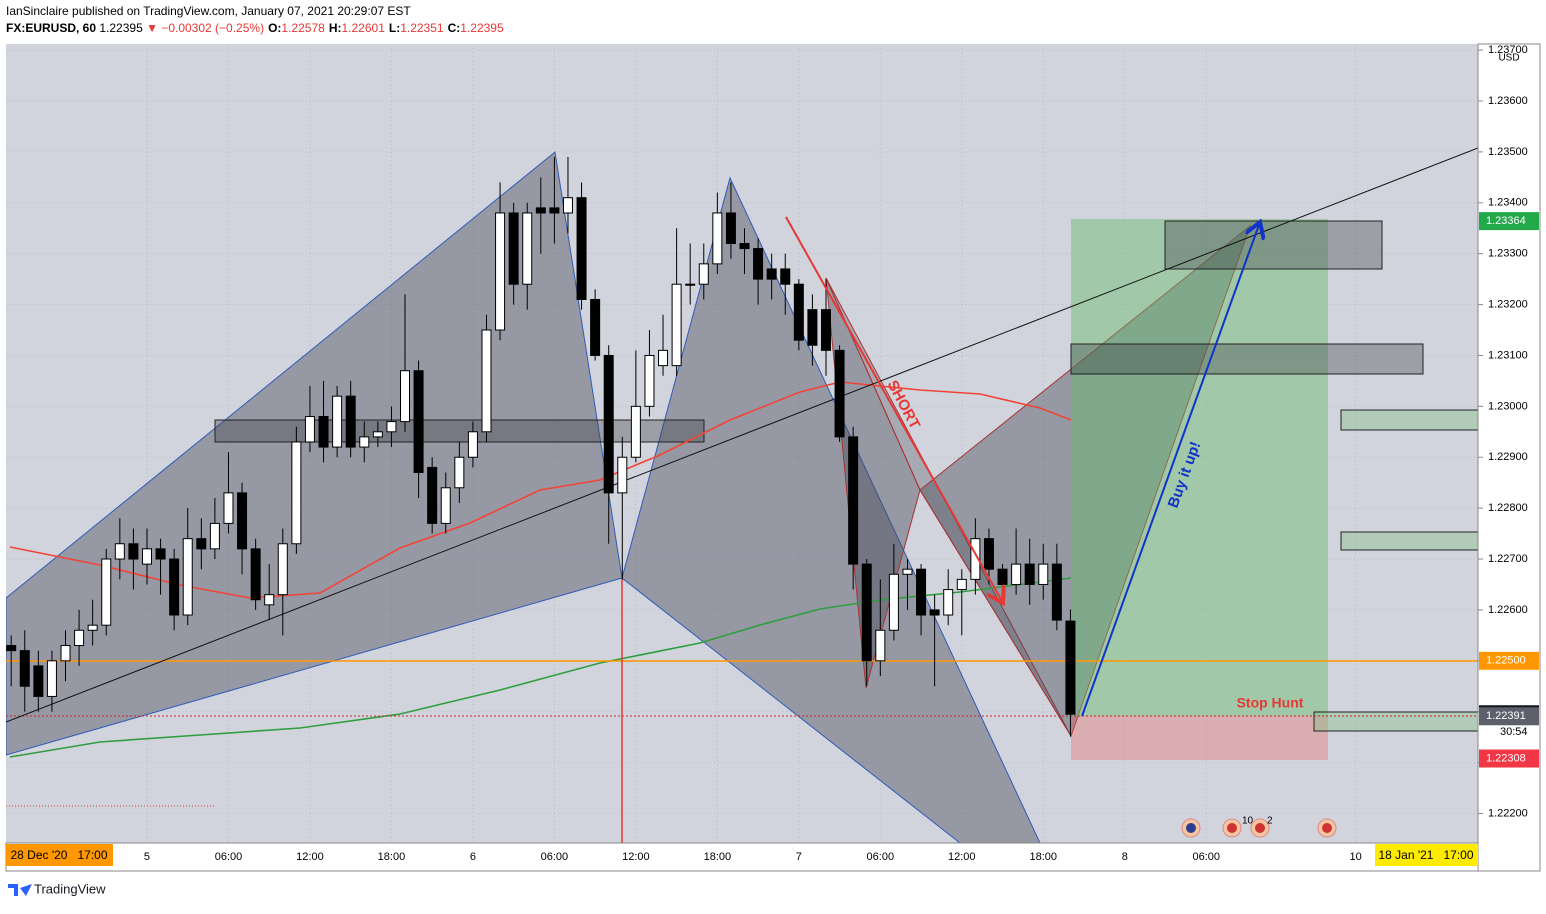 This screenshot has width=1546, height=914. What do you see at coordinates (1506, 758) in the screenshot?
I see `price-badge-label: 1.22308` at bounding box center [1506, 758].